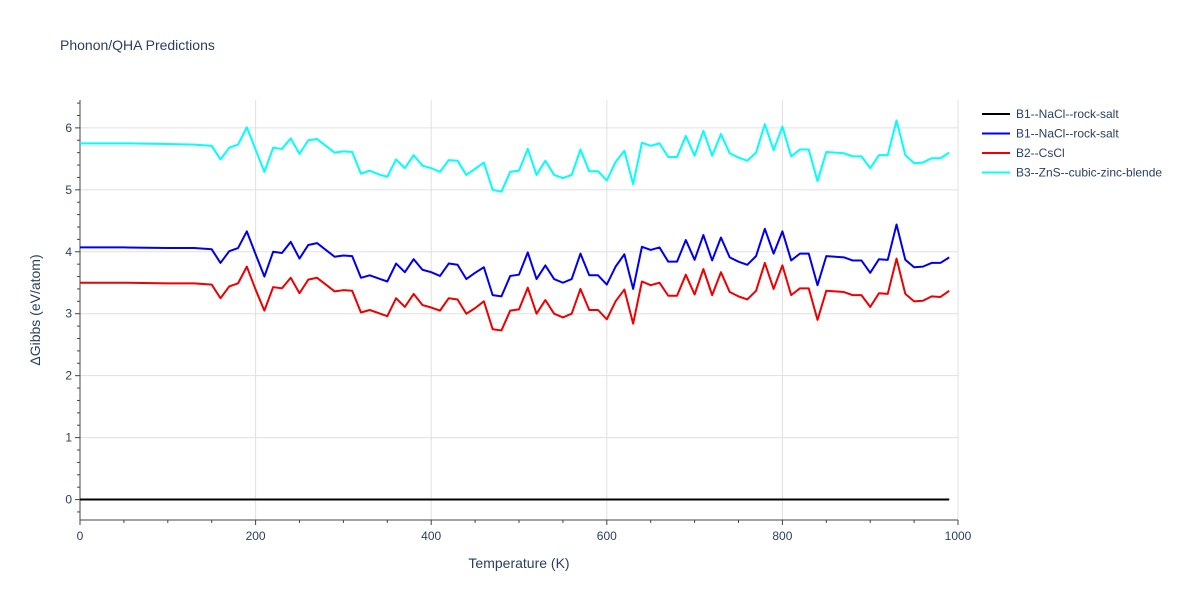 This screenshot has height=600, width=1200. What do you see at coordinates (518, 563) in the screenshot?
I see `x-axis-title: Temperature (K)` at bounding box center [518, 563].